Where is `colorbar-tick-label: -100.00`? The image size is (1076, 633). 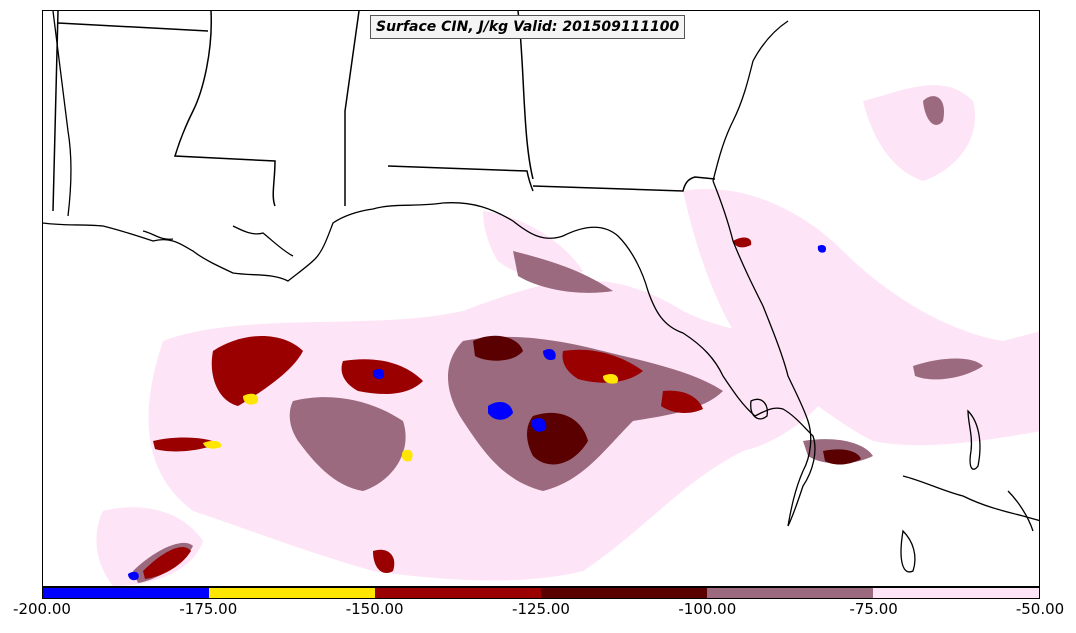 colorbar-tick-label: -100.00 is located at coordinates (707, 609).